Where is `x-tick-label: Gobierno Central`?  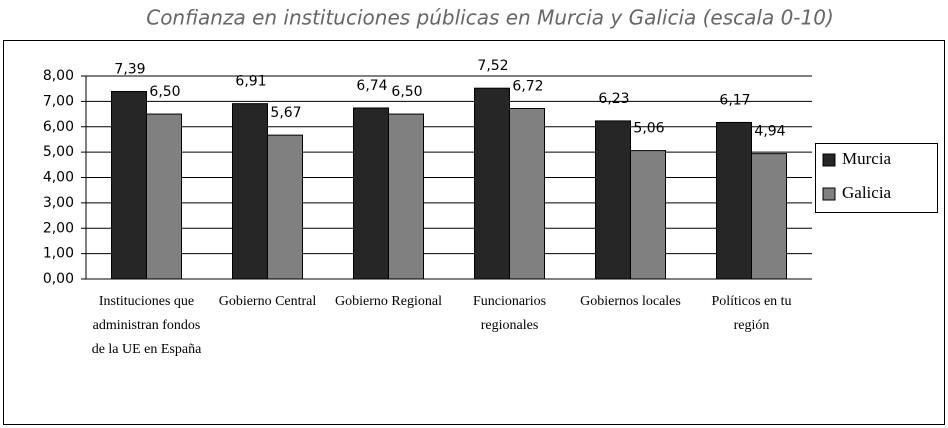 x-tick-label: Gobierno Central is located at coordinates (267, 301).